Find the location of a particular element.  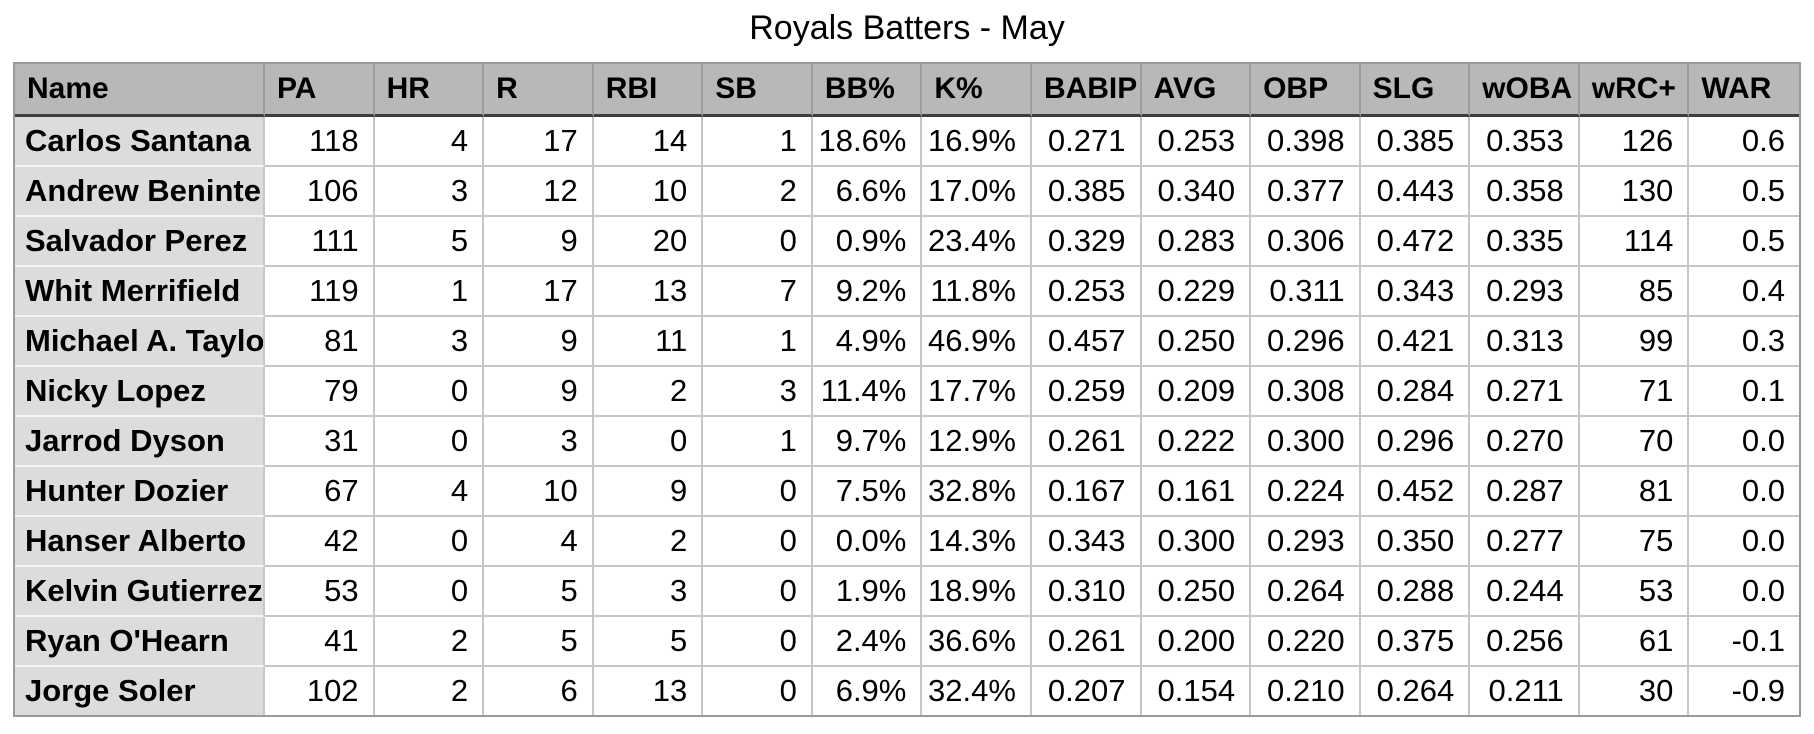

stat-cell: 0.222 is located at coordinates (1196, 442).